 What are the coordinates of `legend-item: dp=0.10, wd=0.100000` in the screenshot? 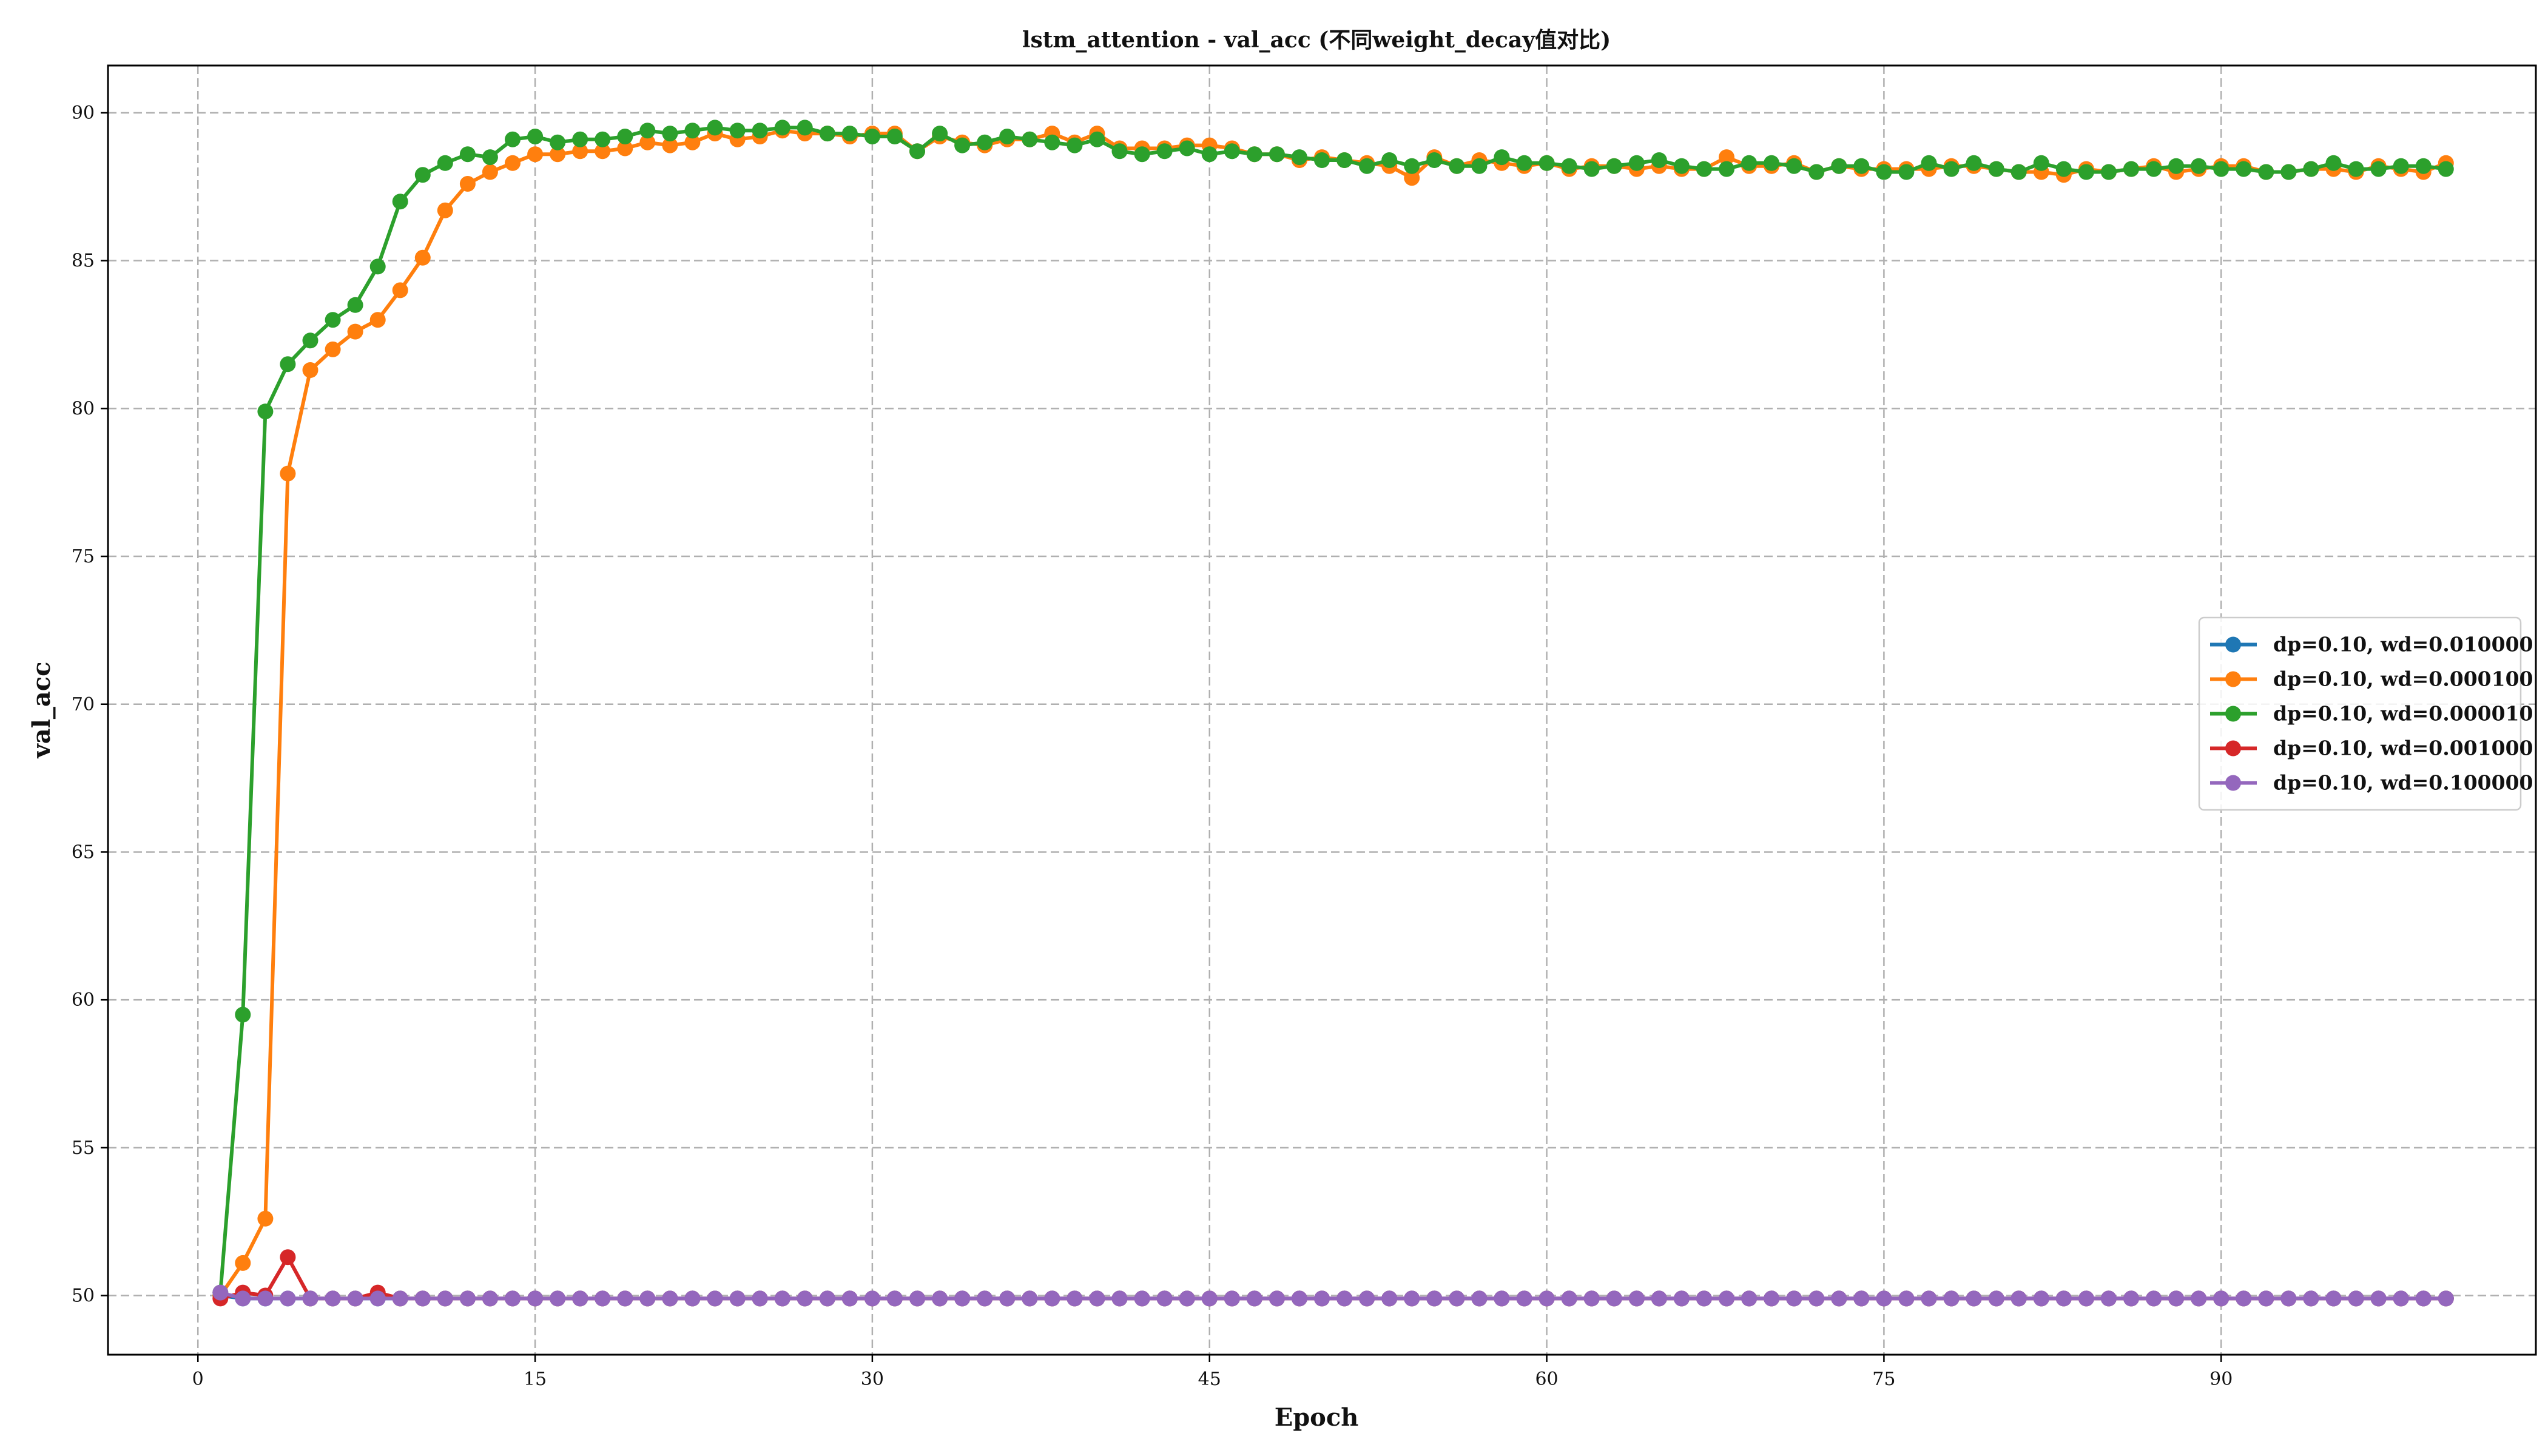 It's located at (2371, 783).